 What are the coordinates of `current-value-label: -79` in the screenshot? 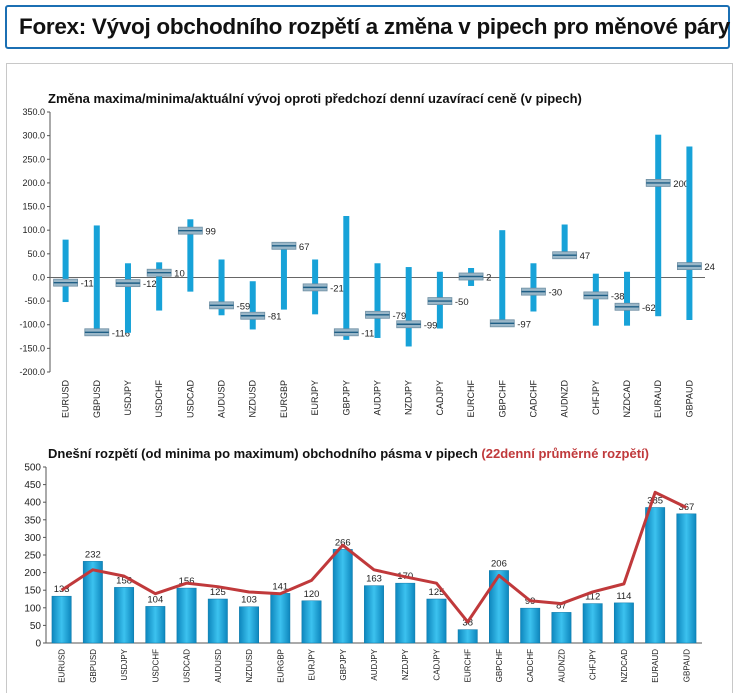 It's located at (400, 316).